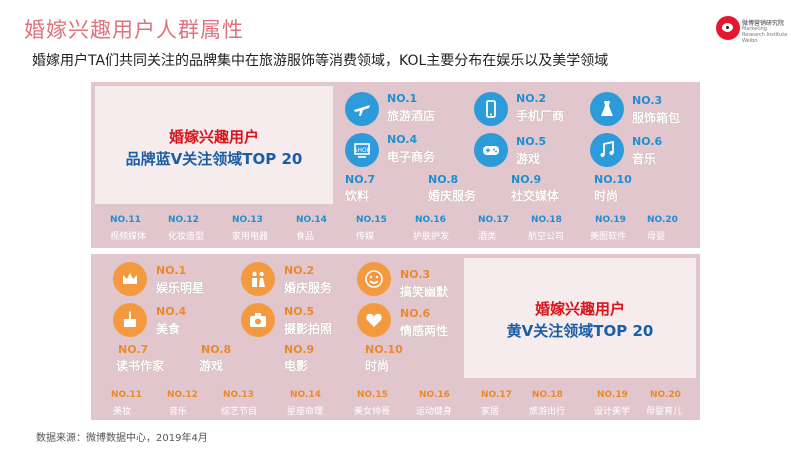  Describe the element at coordinates (371, 220) in the screenshot. I see `blue-bottom-rank: NO.15` at that location.